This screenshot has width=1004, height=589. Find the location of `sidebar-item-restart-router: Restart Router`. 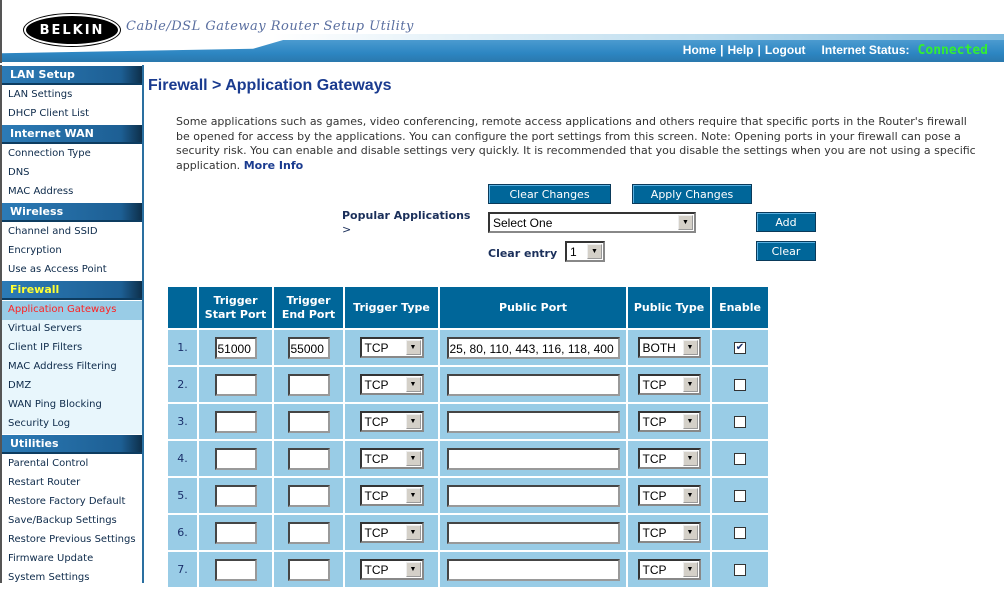

sidebar-item-restart-router: Restart Router is located at coordinates (44, 482).